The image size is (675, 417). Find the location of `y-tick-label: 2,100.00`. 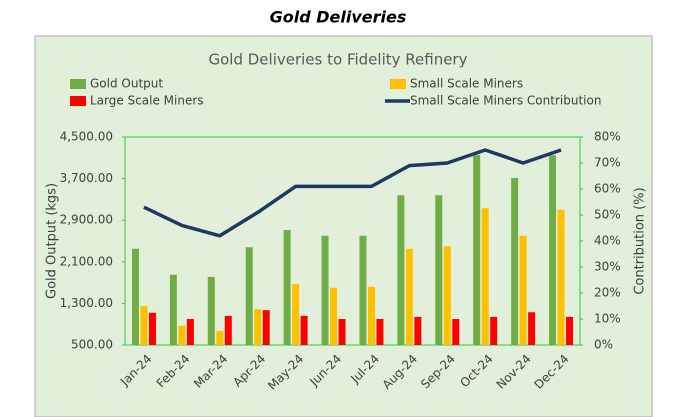

y-tick-label: 2,100.00 is located at coordinates (86, 261).